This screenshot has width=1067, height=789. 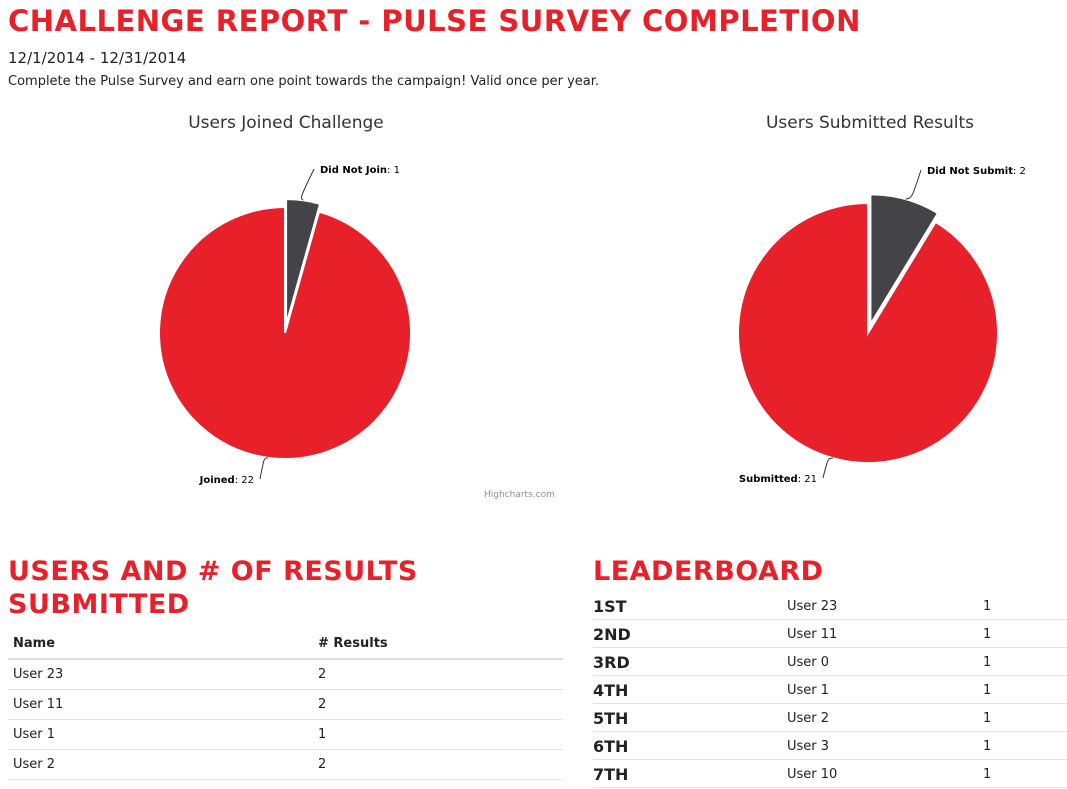 What do you see at coordinates (160, 674) in the screenshot?
I see `cell-name: User 23` at bounding box center [160, 674].